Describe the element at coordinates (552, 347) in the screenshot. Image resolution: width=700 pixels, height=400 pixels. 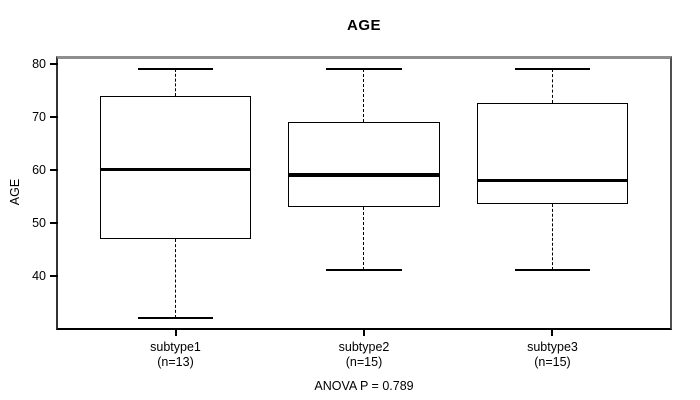
I see `x-category-label: subtype3` at that location.